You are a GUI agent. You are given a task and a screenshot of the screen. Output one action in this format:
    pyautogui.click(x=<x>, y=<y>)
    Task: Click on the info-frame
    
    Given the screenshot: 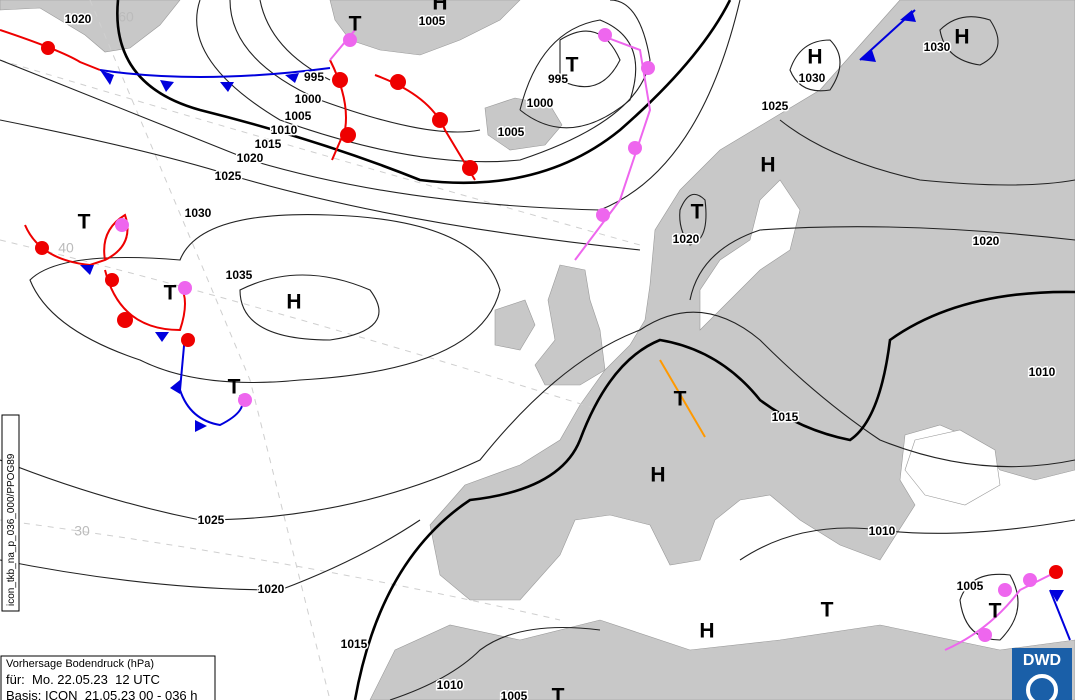 What is the action you would take?
    pyautogui.click(x=108, y=677)
    